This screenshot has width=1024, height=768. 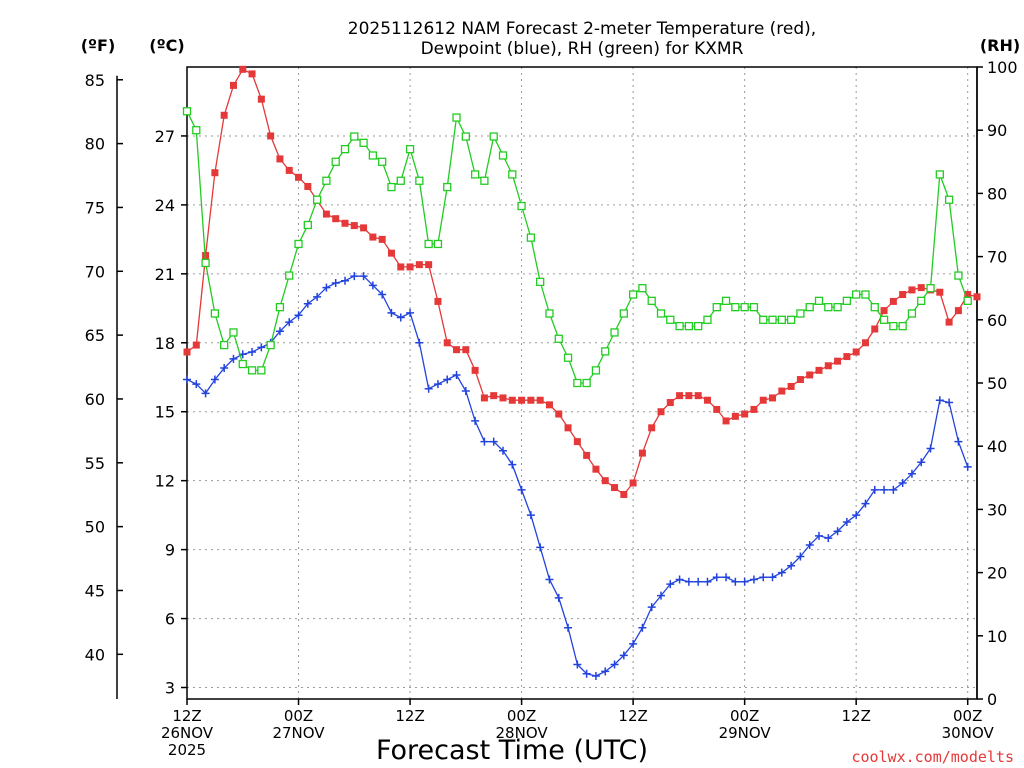 What do you see at coordinates (95, 80) in the screenshot?
I see `fahrenheit-tick-label: 85` at bounding box center [95, 80].